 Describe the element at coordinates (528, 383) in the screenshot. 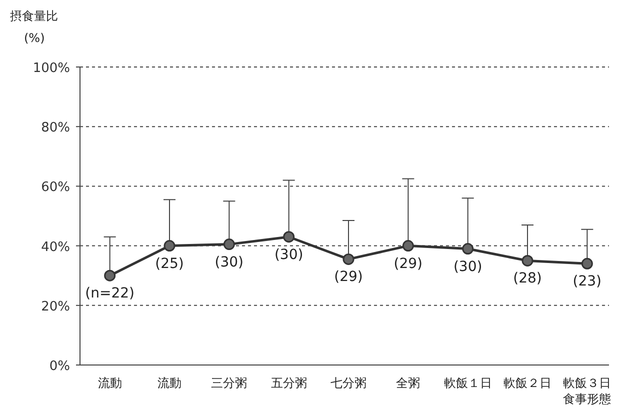

I see `x-tick-label: 軟飯２日` at that location.